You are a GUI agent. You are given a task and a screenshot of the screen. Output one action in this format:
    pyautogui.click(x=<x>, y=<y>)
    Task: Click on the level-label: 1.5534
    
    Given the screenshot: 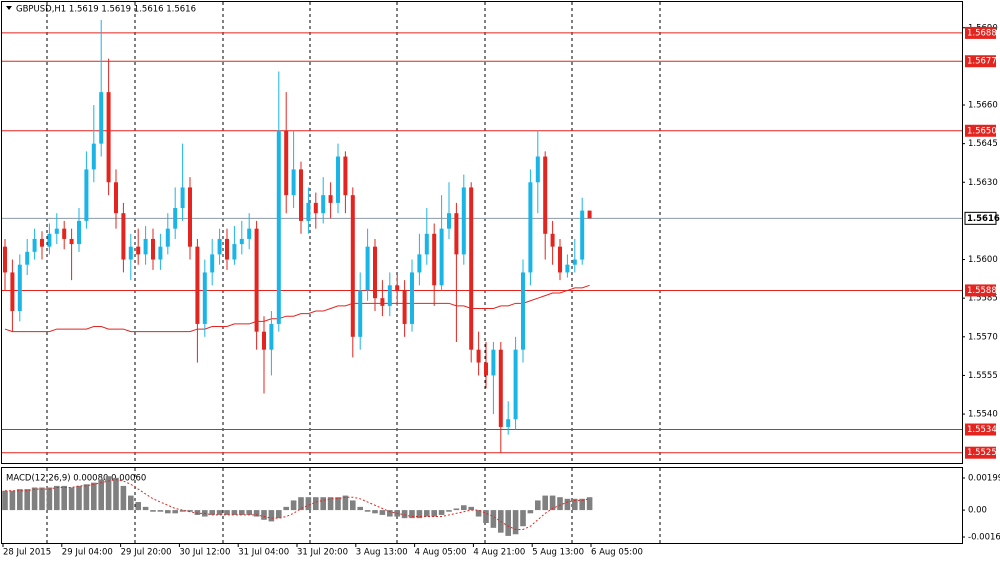 What is the action you would take?
    pyautogui.click(x=982, y=430)
    